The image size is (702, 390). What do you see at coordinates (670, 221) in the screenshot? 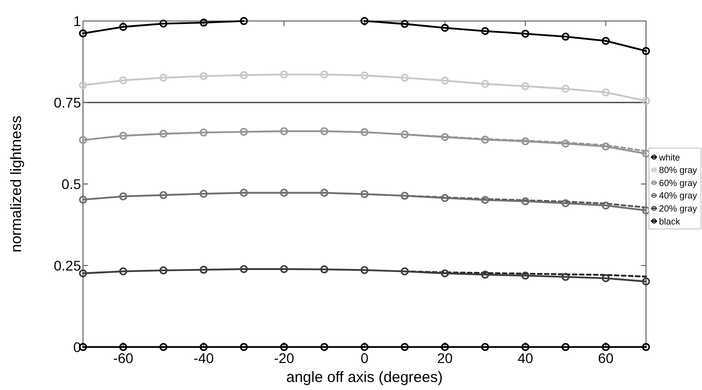
I see `legend-label: black` at bounding box center [670, 221].